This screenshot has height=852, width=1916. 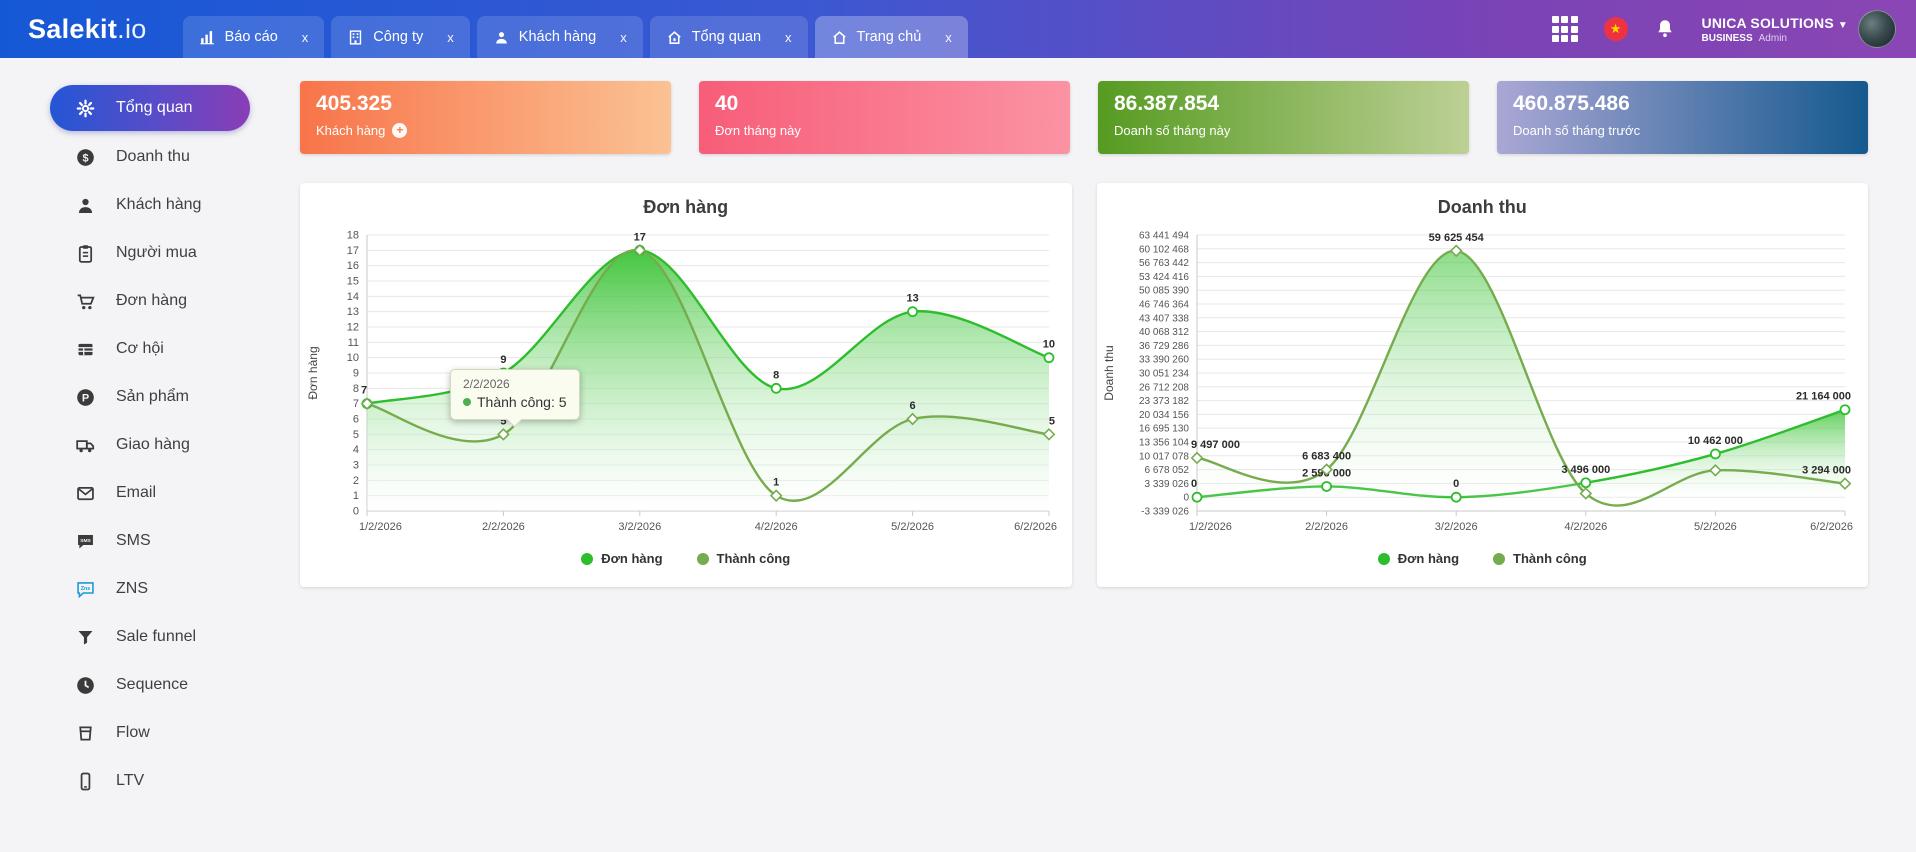 I want to click on sidebar-item-zns: Zns ZNS, so click(x=150, y=589).